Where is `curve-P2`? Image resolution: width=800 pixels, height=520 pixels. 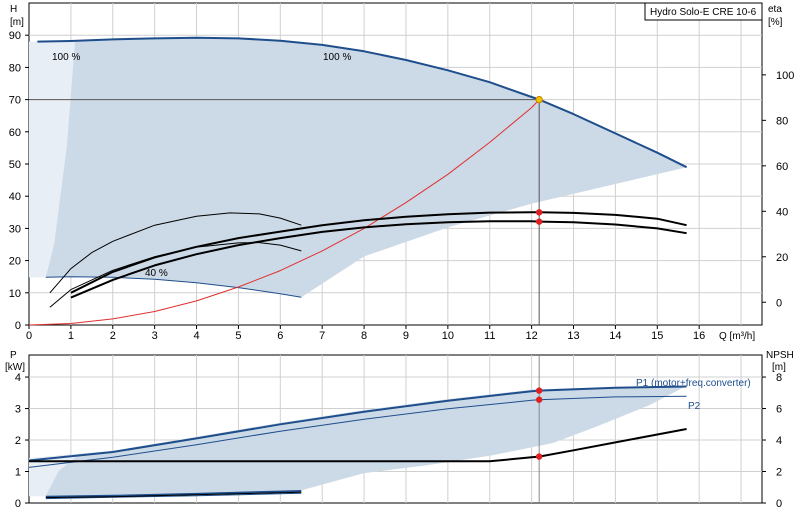
curve-P2 is located at coordinates (357, 431).